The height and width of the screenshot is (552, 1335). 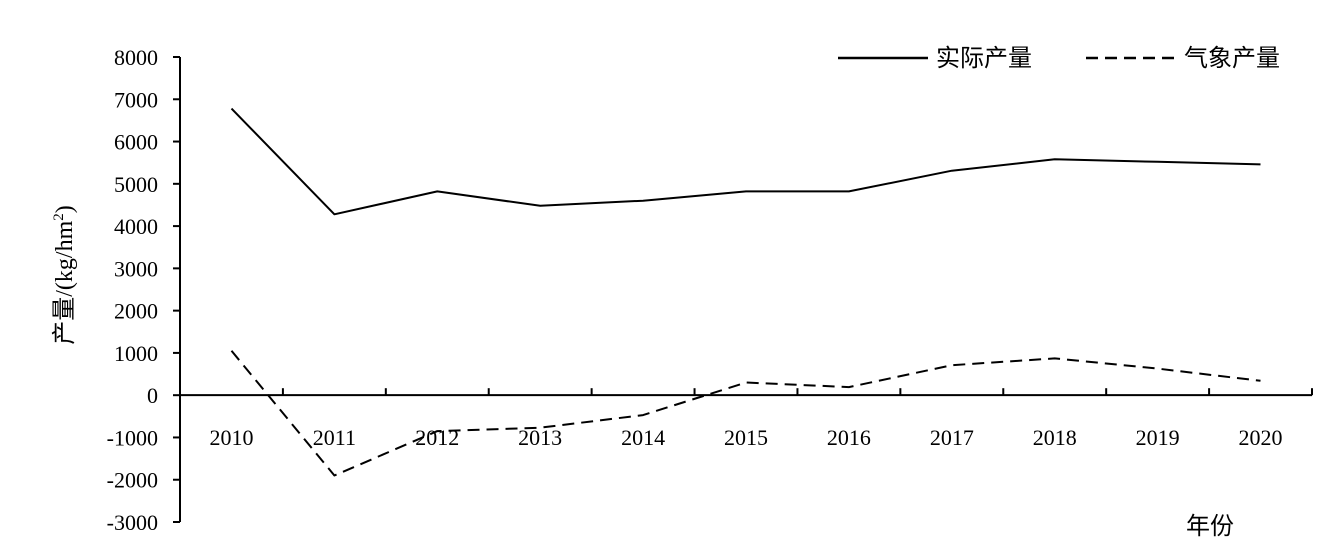 What do you see at coordinates (1261, 437) in the screenshot?
I see `x-tick-label: 2020` at bounding box center [1261, 437].